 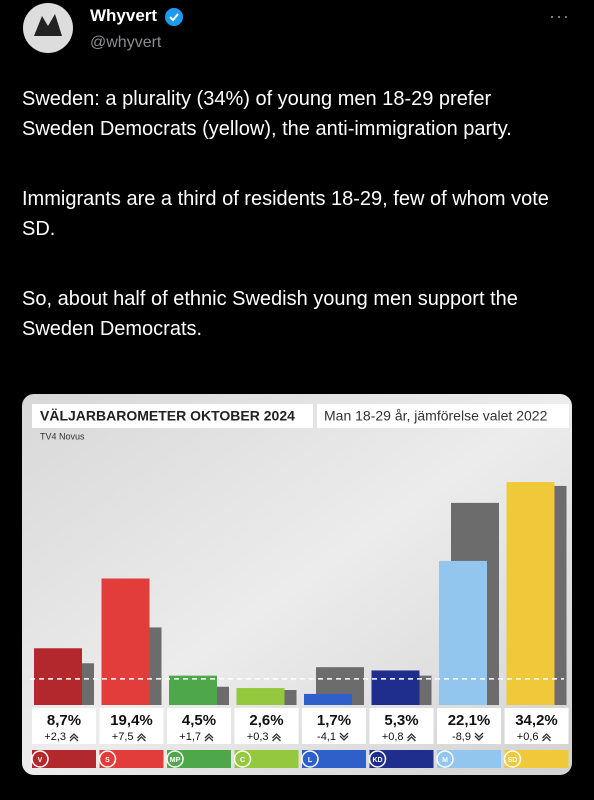 I want to click on change-label: +7,5, so click(x=123, y=737).